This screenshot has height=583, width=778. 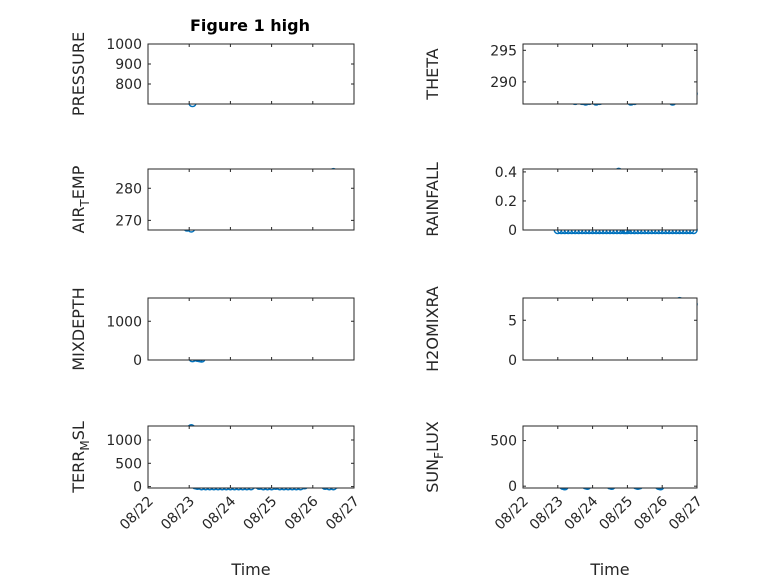 What do you see at coordinates (434, 457) in the screenshot?
I see `y-axis-label: SUNFLUX` at bounding box center [434, 457].